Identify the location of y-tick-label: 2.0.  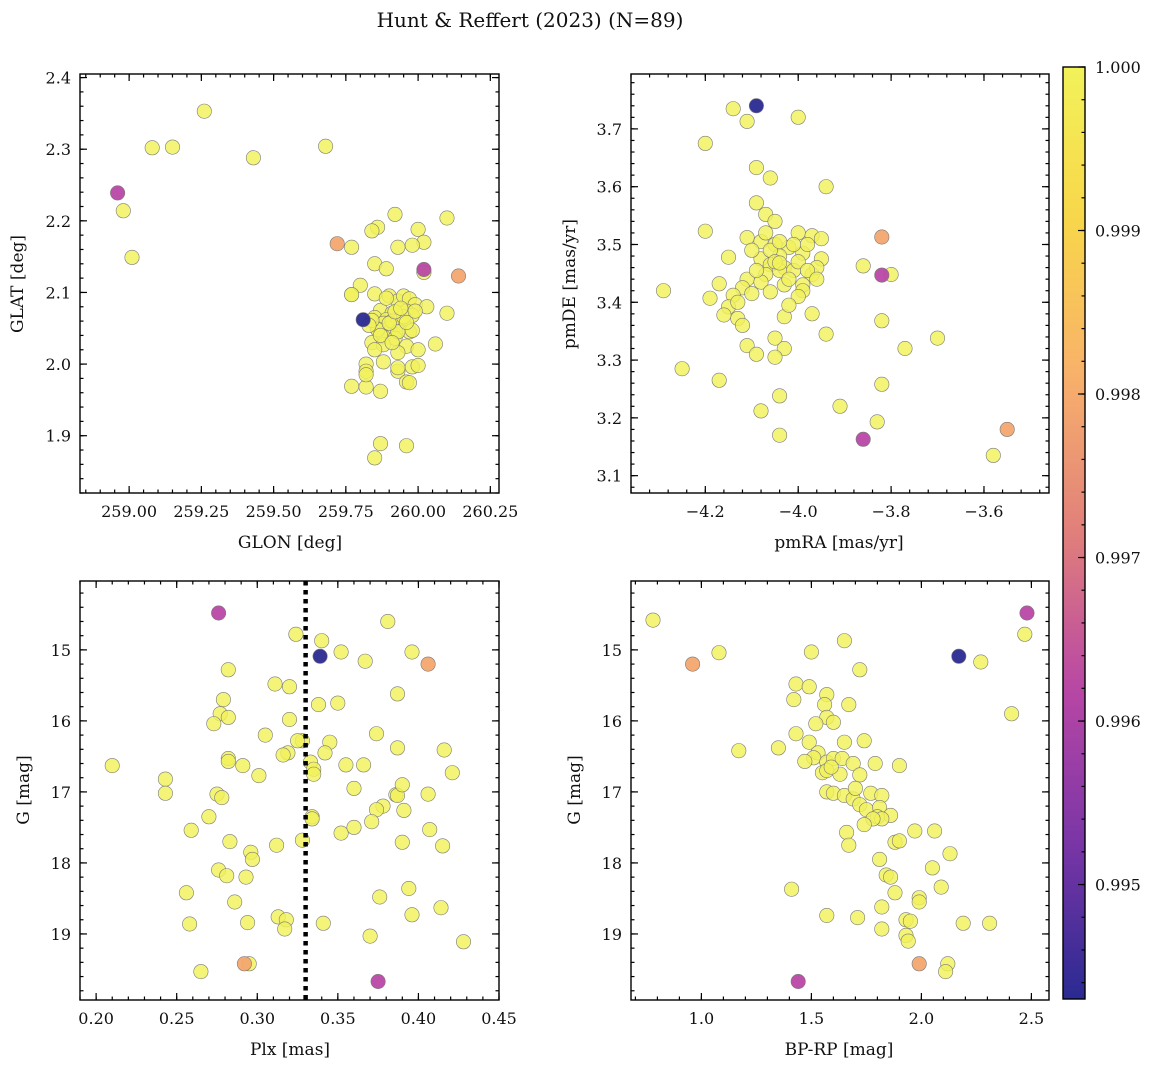
(58, 364).